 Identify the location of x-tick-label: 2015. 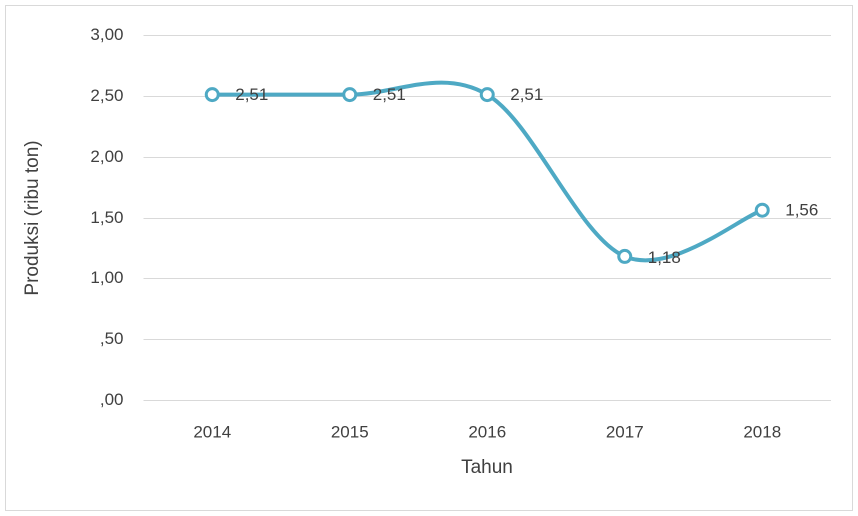
(350, 431).